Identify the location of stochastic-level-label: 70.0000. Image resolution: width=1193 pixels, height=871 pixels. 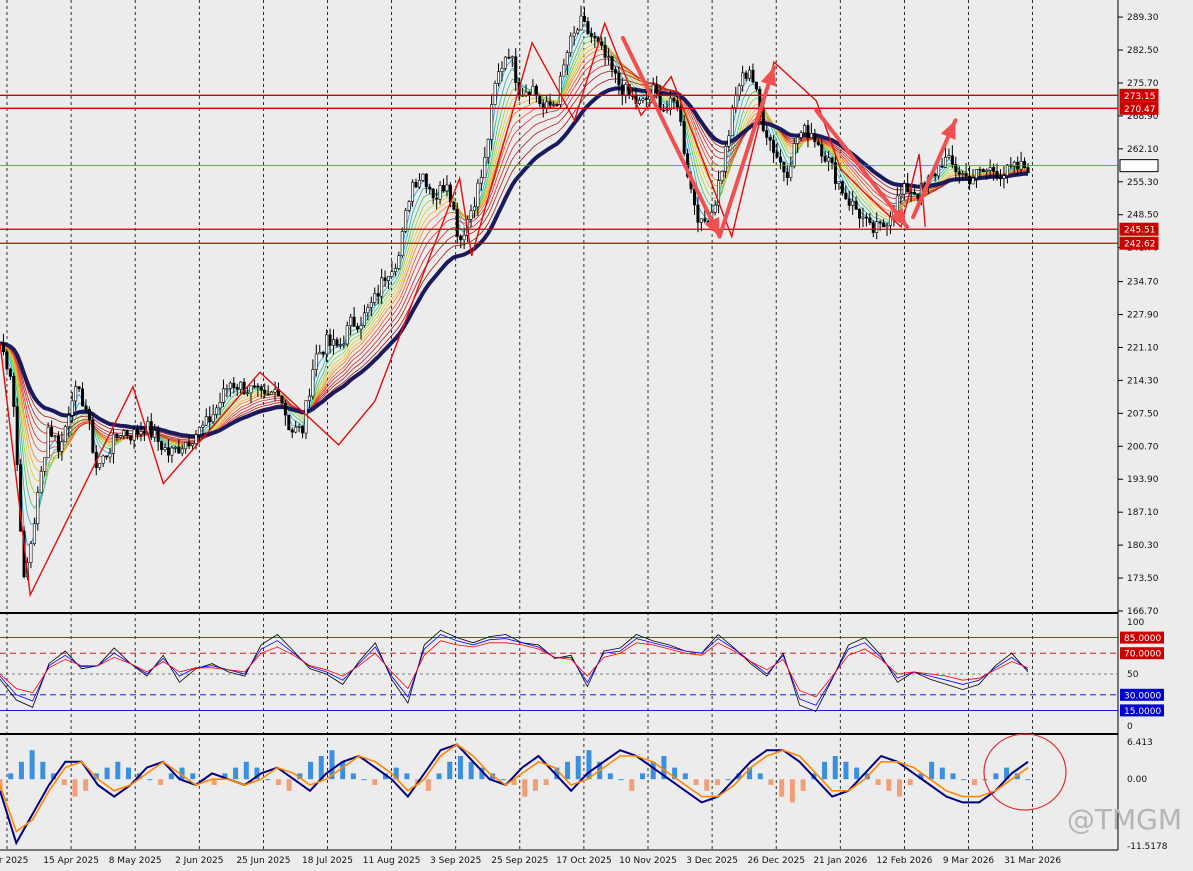
(1142, 655).